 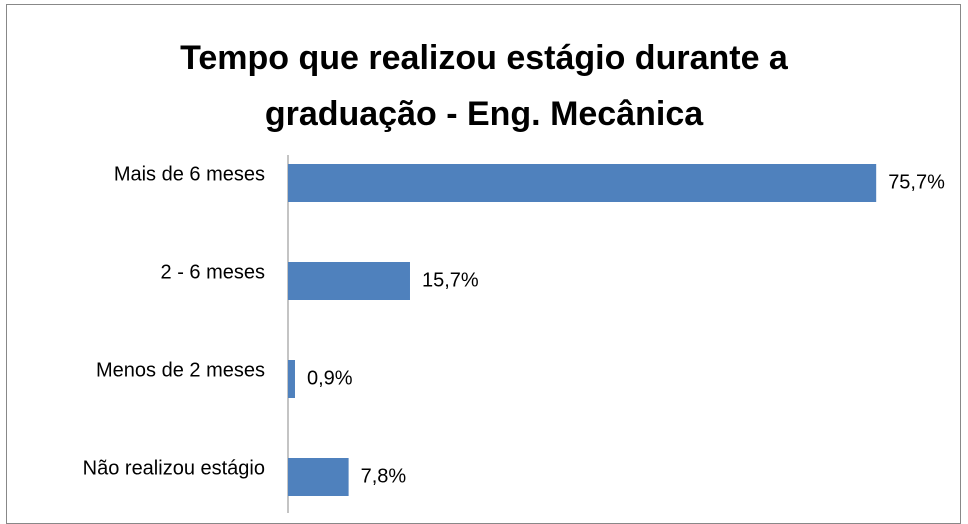 What do you see at coordinates (213, 272) in the screenshot?
I see `category-label: 2 - 6 meses` at bounding box center [213, 272].